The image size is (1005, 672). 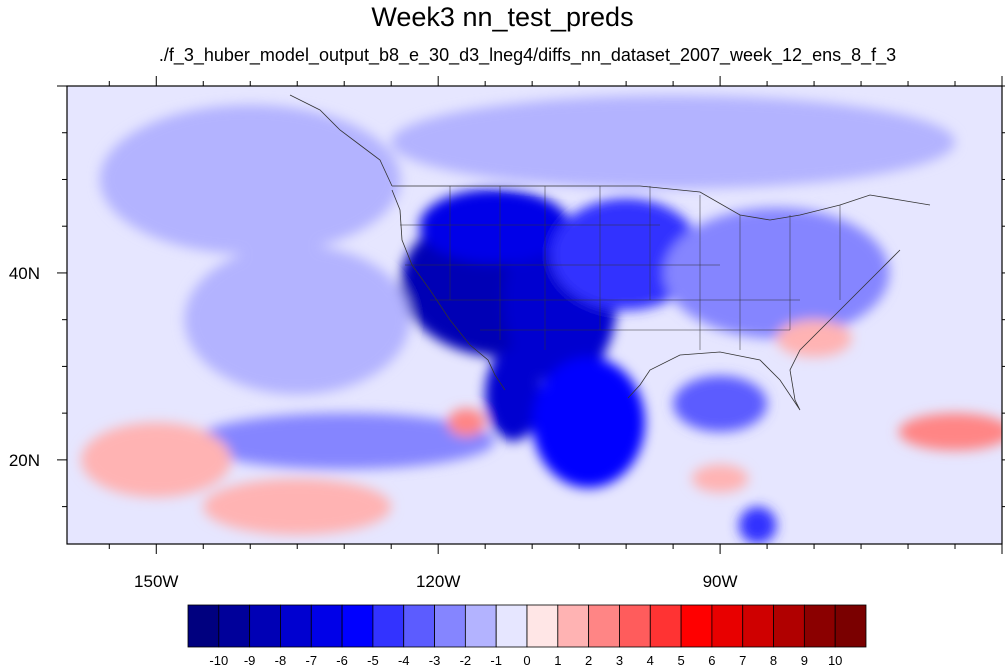 What do you see at coordinates (297, 506) in the screenshot?
I see `region-pacific-pink-s` at bounding box center [297, 506].